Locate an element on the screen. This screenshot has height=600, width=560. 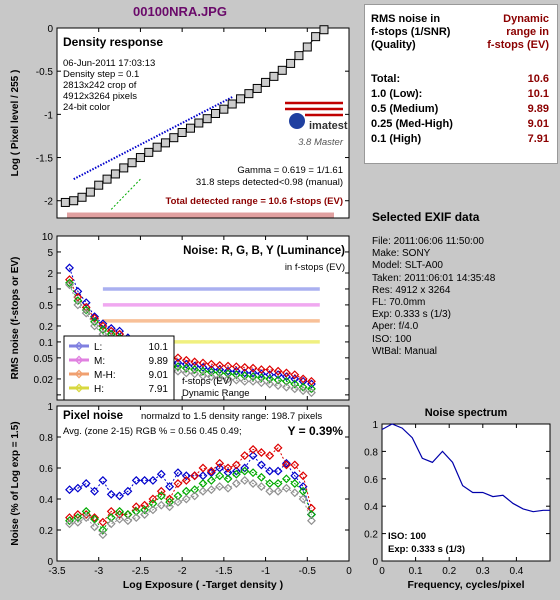
x-tick-label: 0.4 is located at coordinates (516, 571).